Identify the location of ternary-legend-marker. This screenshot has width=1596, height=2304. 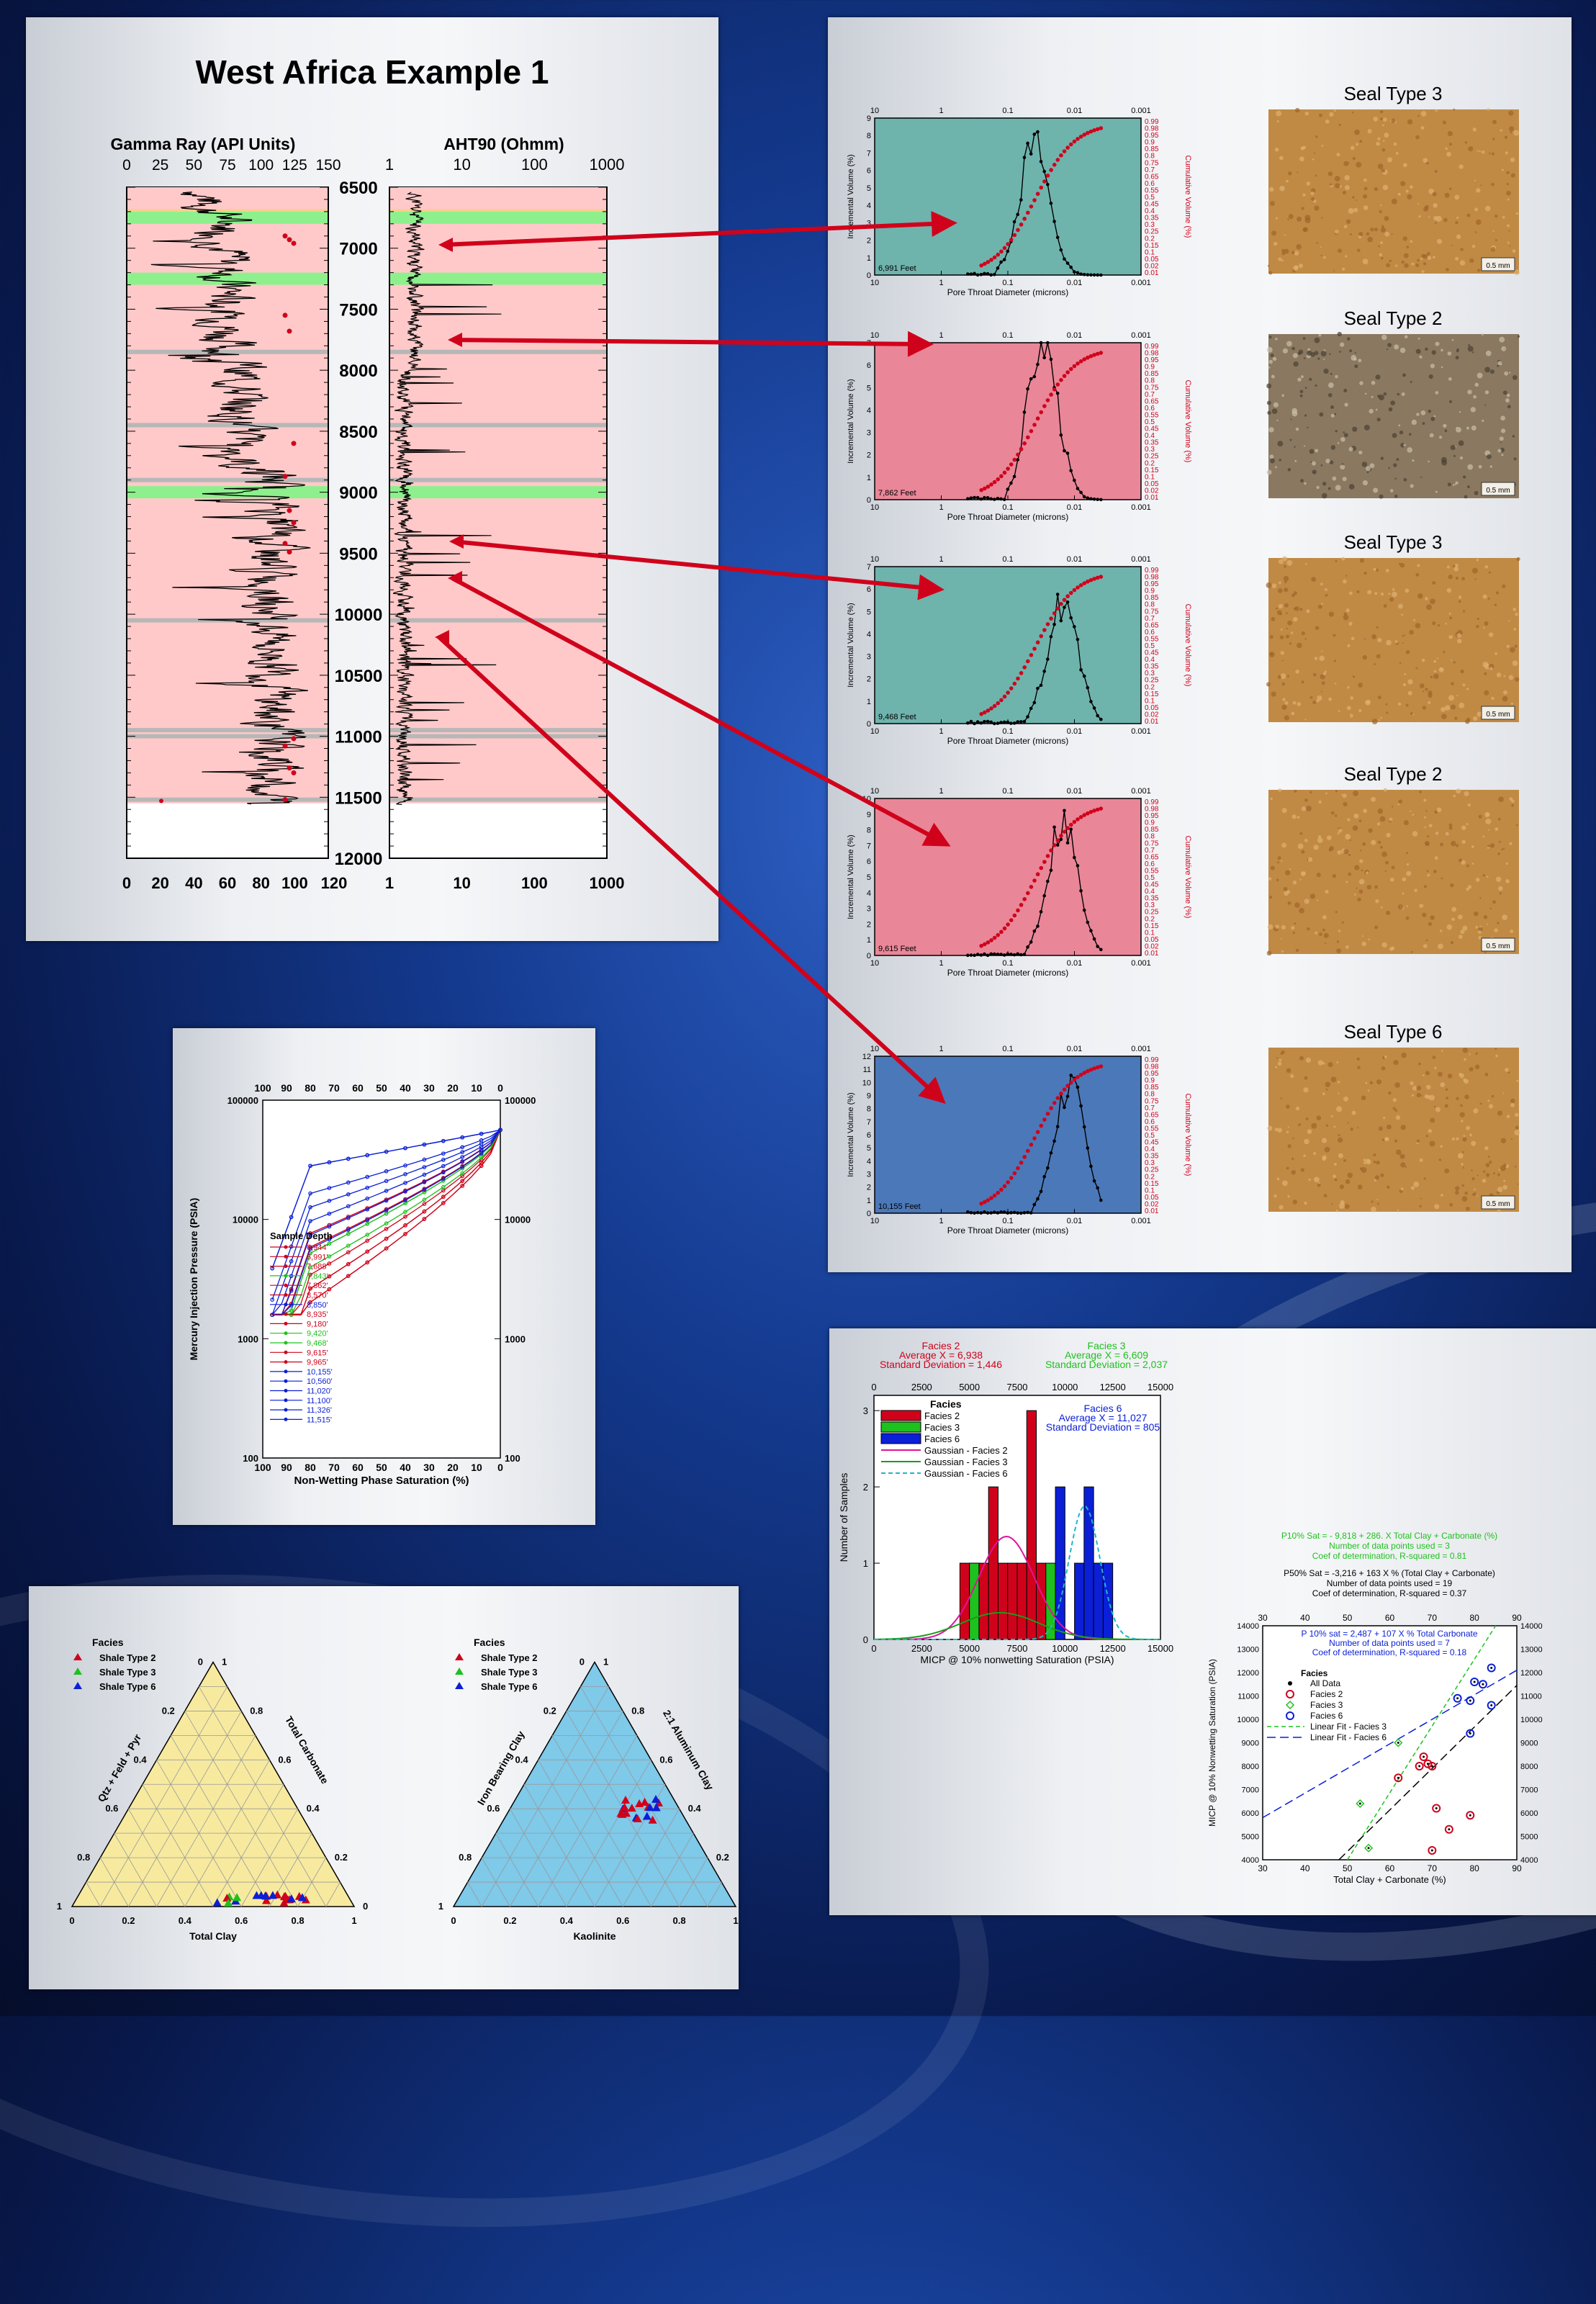
(459, 1685).